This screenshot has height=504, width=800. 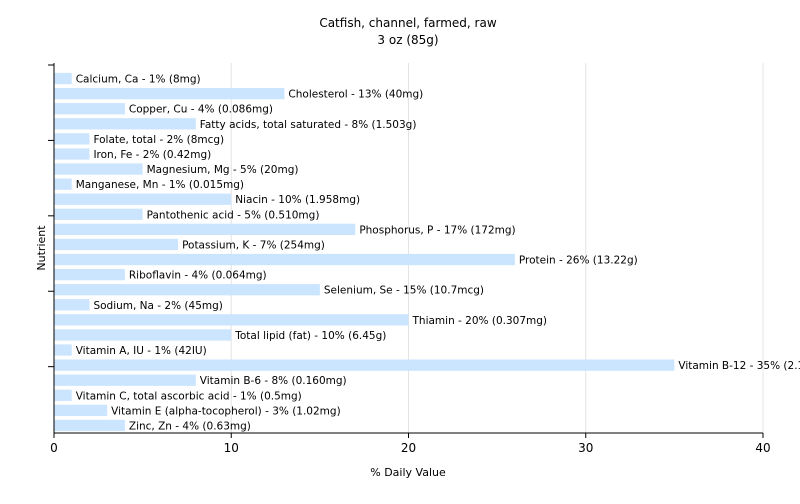 What do you see at coordinates (355, 95) in the screenshot?
I see `bar-label: Cholesterol - 13% (40mg)` at bounding box center [355, 95].